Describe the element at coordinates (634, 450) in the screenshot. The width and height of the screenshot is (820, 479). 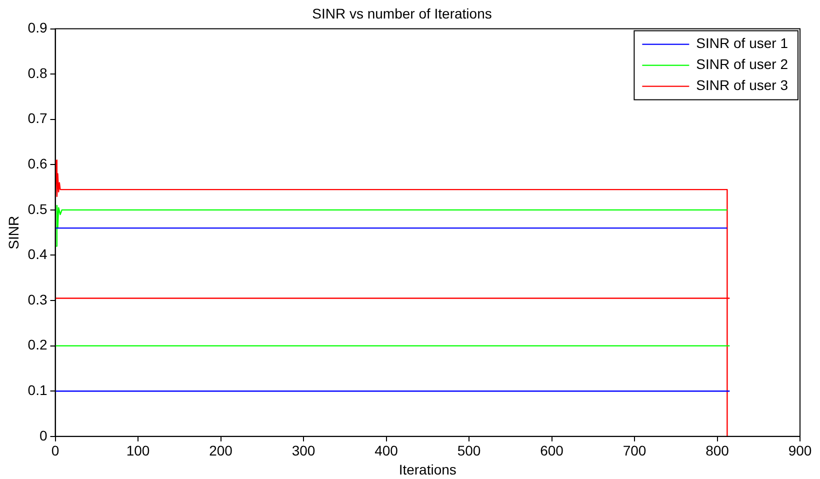
I see `x-tick-label: 700` at that location.